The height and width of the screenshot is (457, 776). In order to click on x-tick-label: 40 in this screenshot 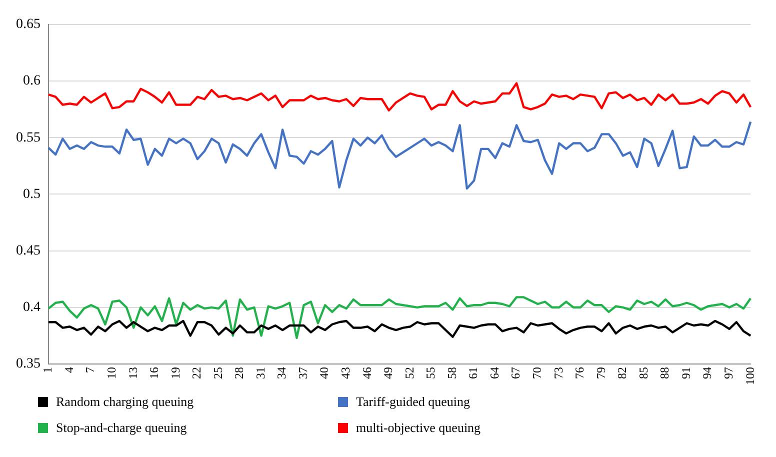, I will do `click(324, 373)`.